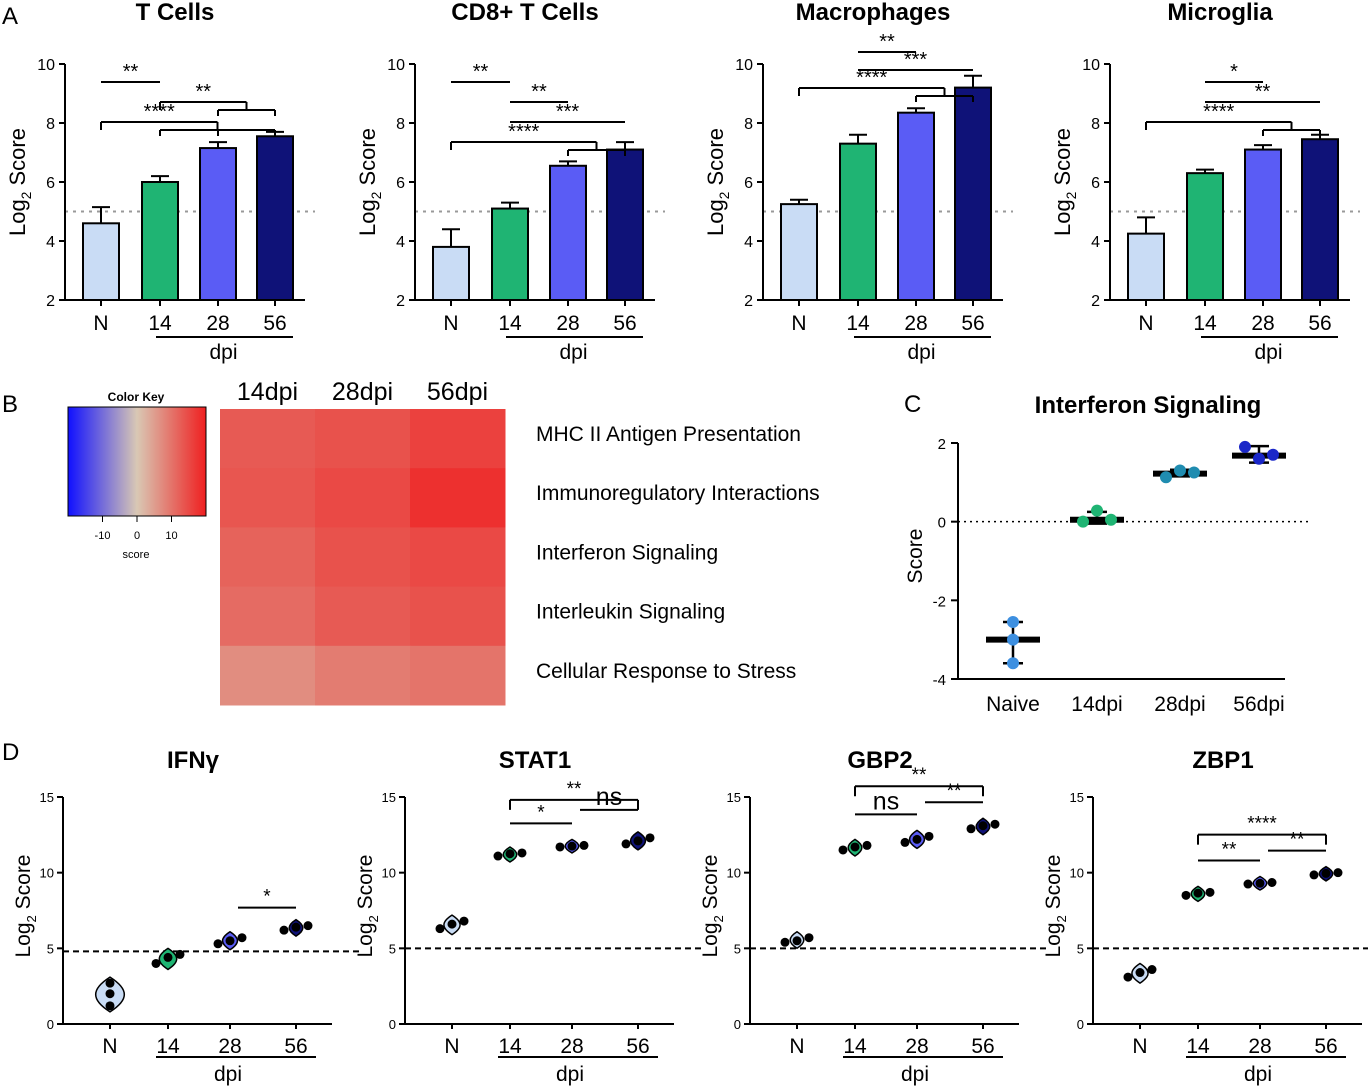  Describe the element at coordinates (223, 352) in the screenshot. I see `x-group-label: dpi` at that location.